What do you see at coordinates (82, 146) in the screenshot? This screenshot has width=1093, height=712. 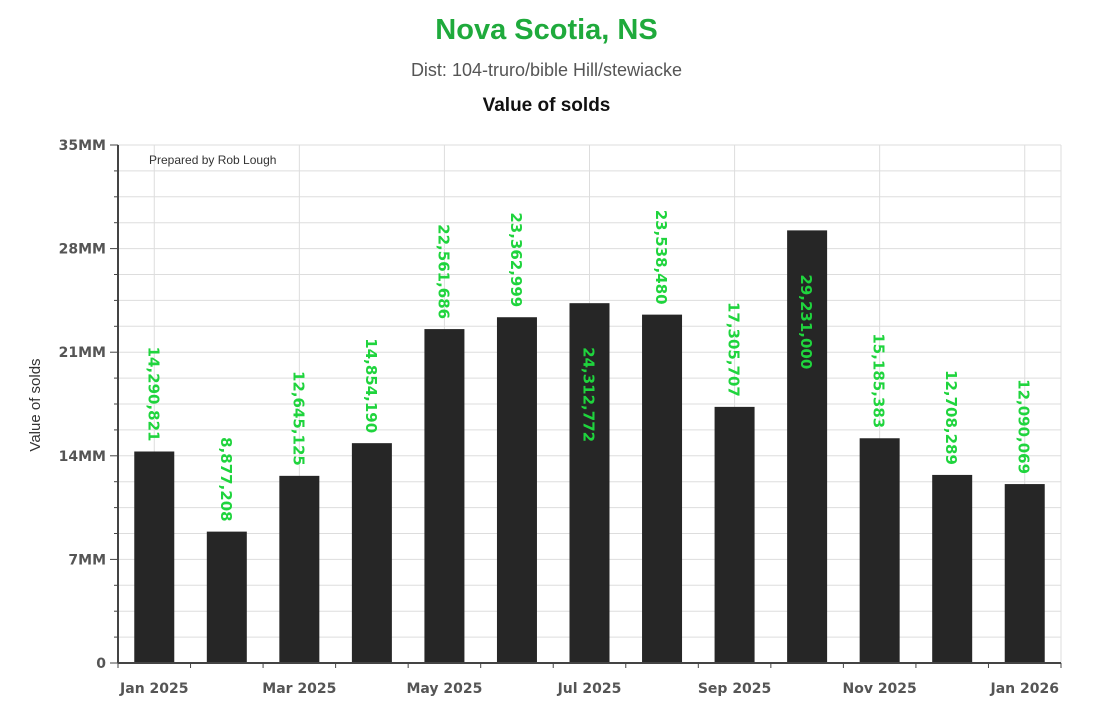 I see `y-tick-label: 35MM` at bounding box center [82, 146].